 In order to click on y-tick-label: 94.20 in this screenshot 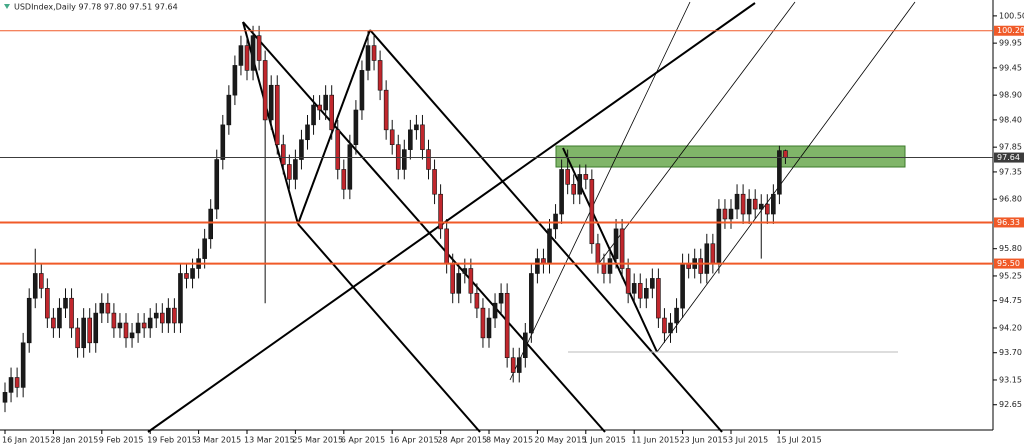, I will do `click(1010, 327)`.